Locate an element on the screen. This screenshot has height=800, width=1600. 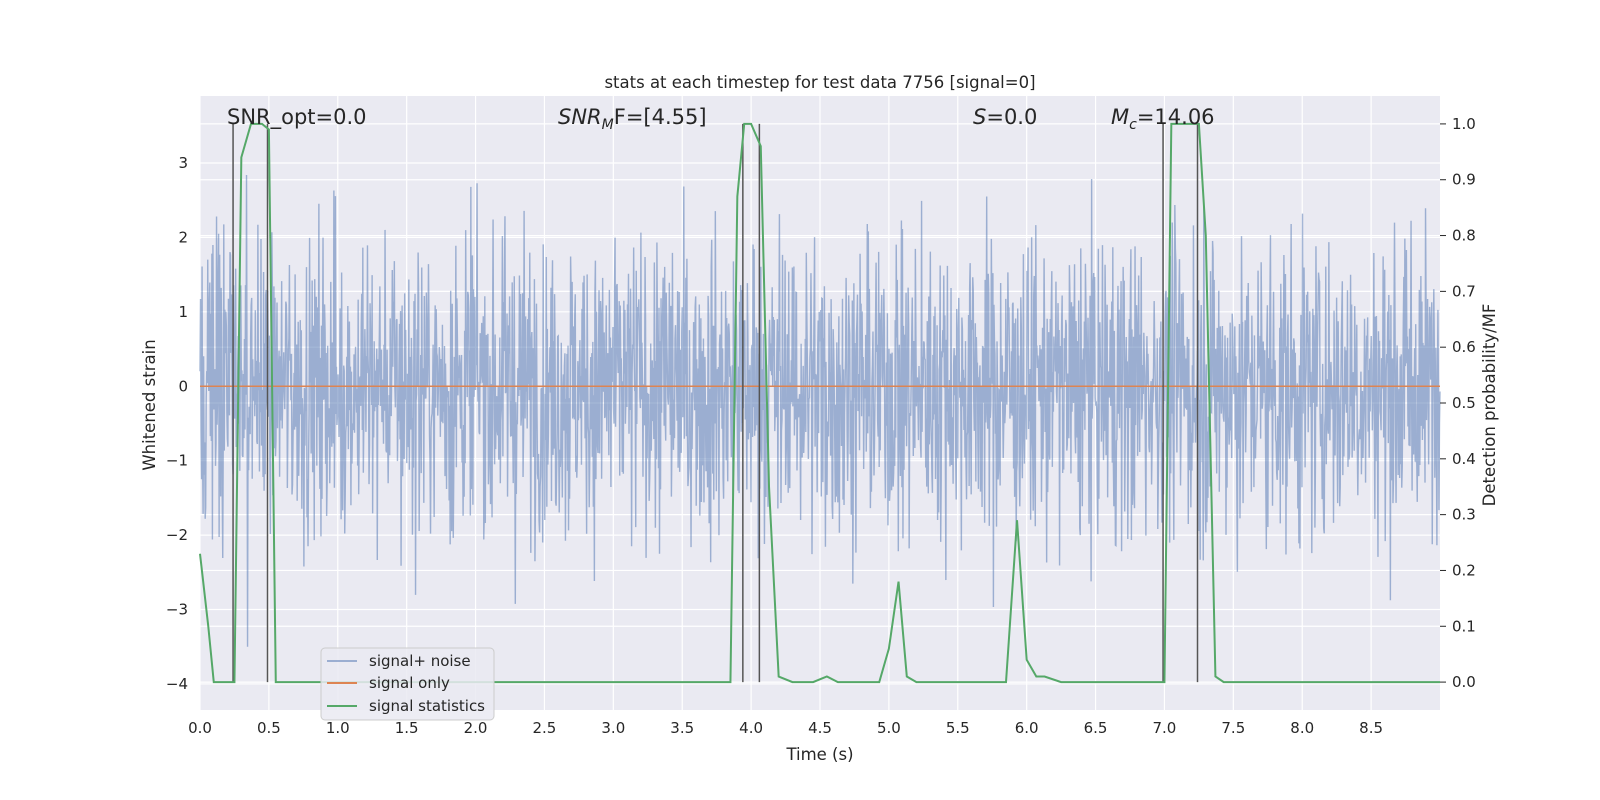
legend-label-signal-only: signal only is located at coordinates (409, 683).